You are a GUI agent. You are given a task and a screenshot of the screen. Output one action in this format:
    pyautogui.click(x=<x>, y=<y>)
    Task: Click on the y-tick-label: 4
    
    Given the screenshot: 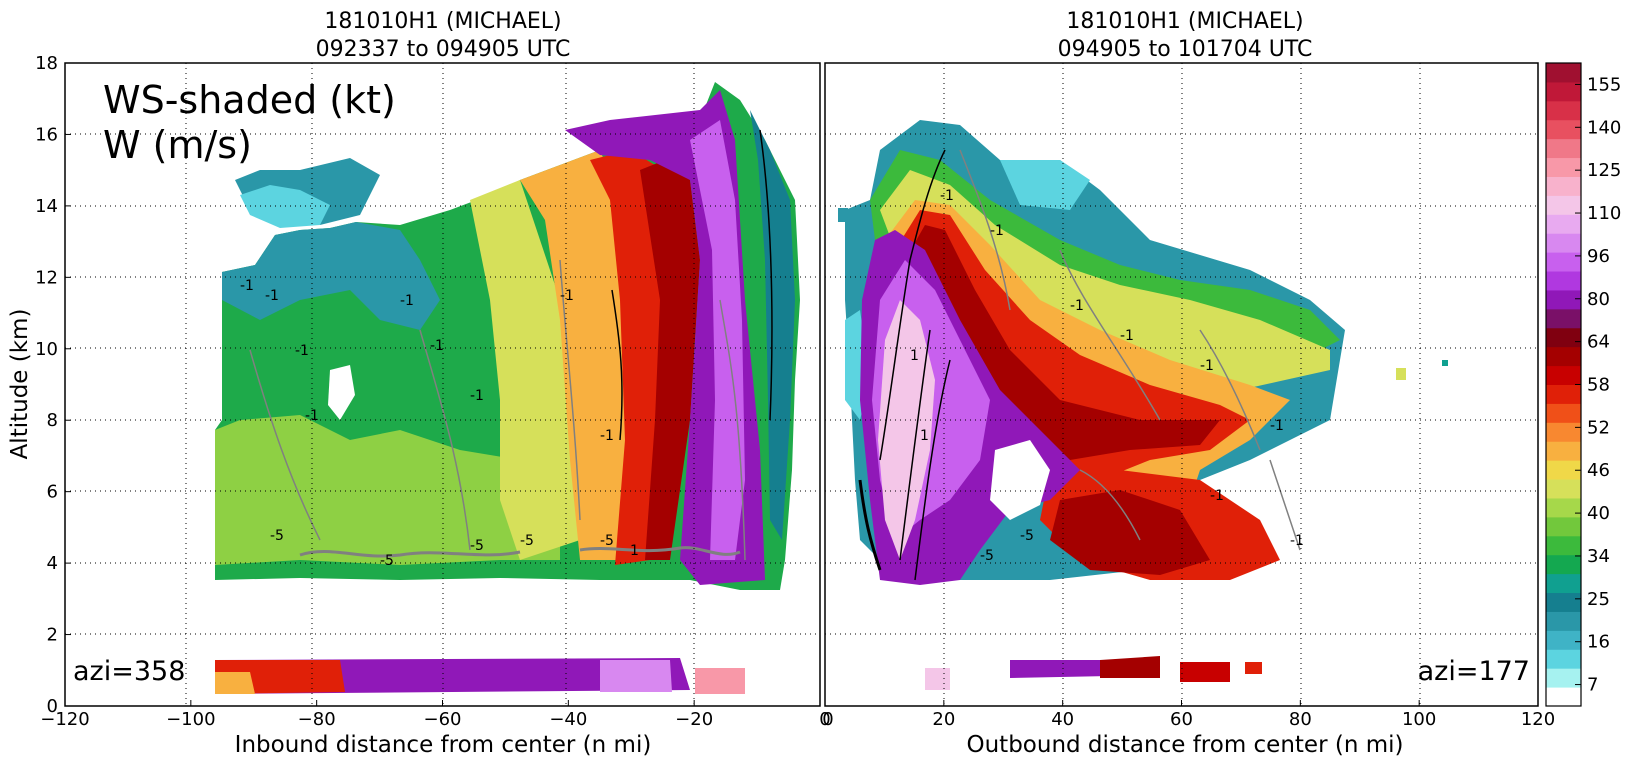 What is the action you would take?
    pyautogui.click(x=52, y=563)
    